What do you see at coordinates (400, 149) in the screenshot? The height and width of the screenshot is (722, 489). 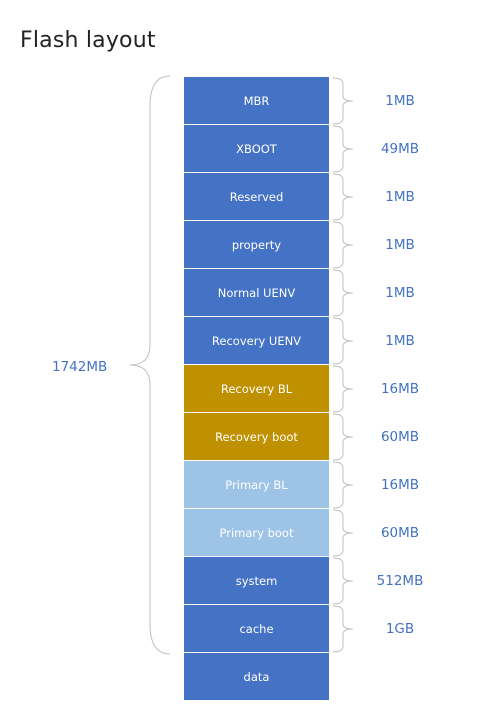 I see `partition-size-label: 49MB` at bounding box center [400, 149].